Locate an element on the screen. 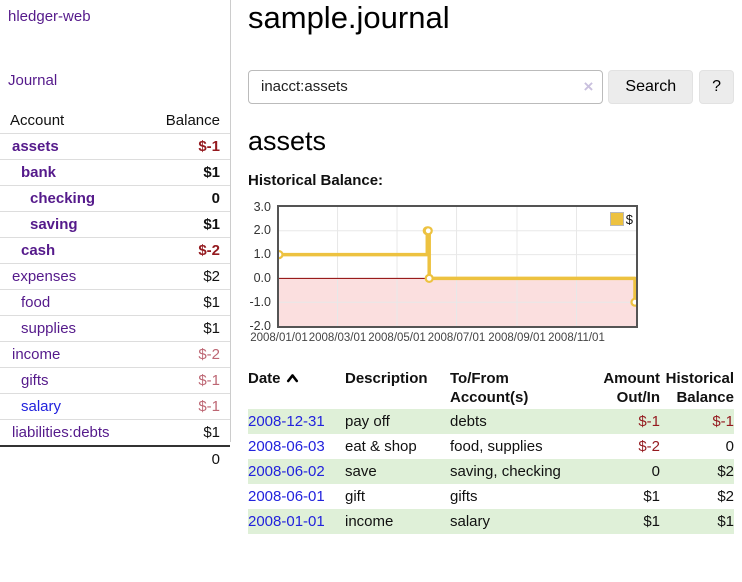 Image resolution: width=742 pixels, height=582 pixels. clear-search-icon: × is located at coordinates (588, 86).